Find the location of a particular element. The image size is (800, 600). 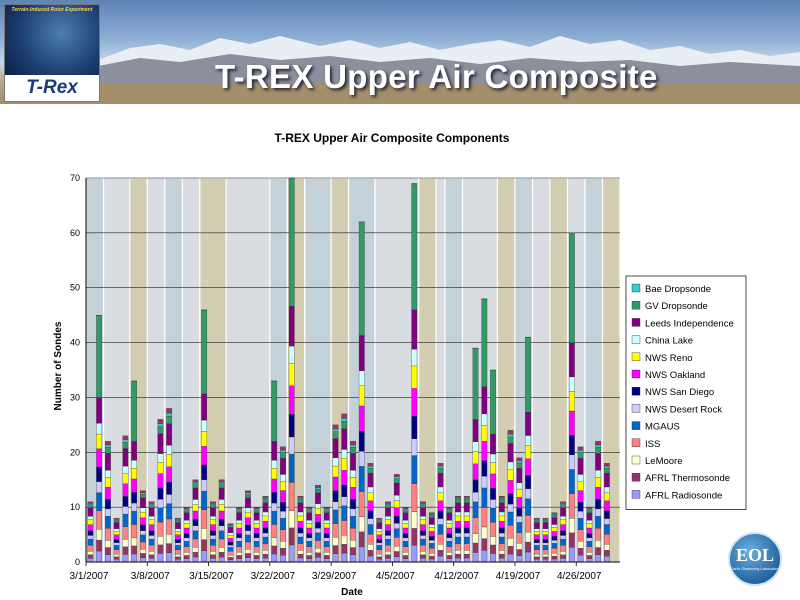

legend-label: AFRL Radiosonde is located at coordinates (683, 495).